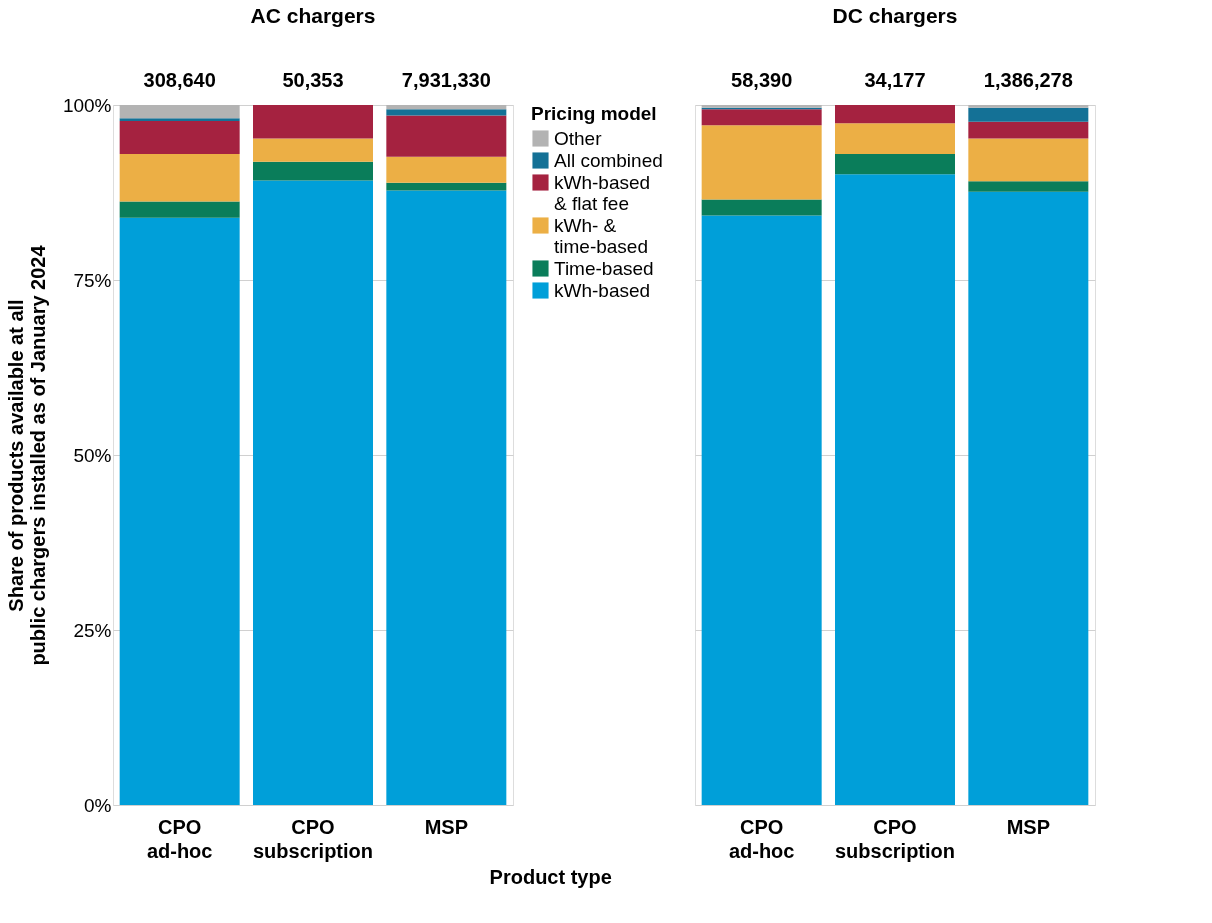 This screenshot has height=923, width=1212. I want to click on annotation: 308,640, so click(179, 80).